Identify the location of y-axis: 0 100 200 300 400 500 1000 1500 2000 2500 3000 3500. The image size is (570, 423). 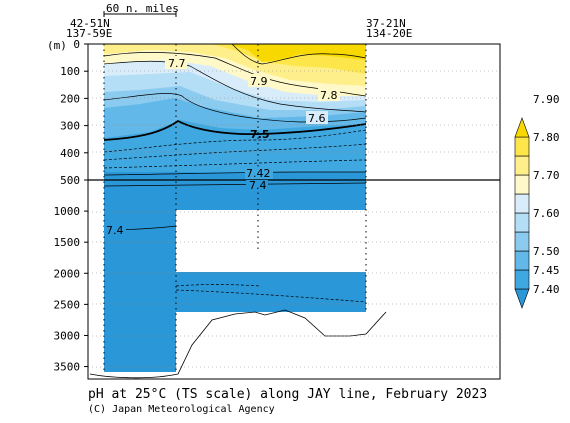
(71, 206).